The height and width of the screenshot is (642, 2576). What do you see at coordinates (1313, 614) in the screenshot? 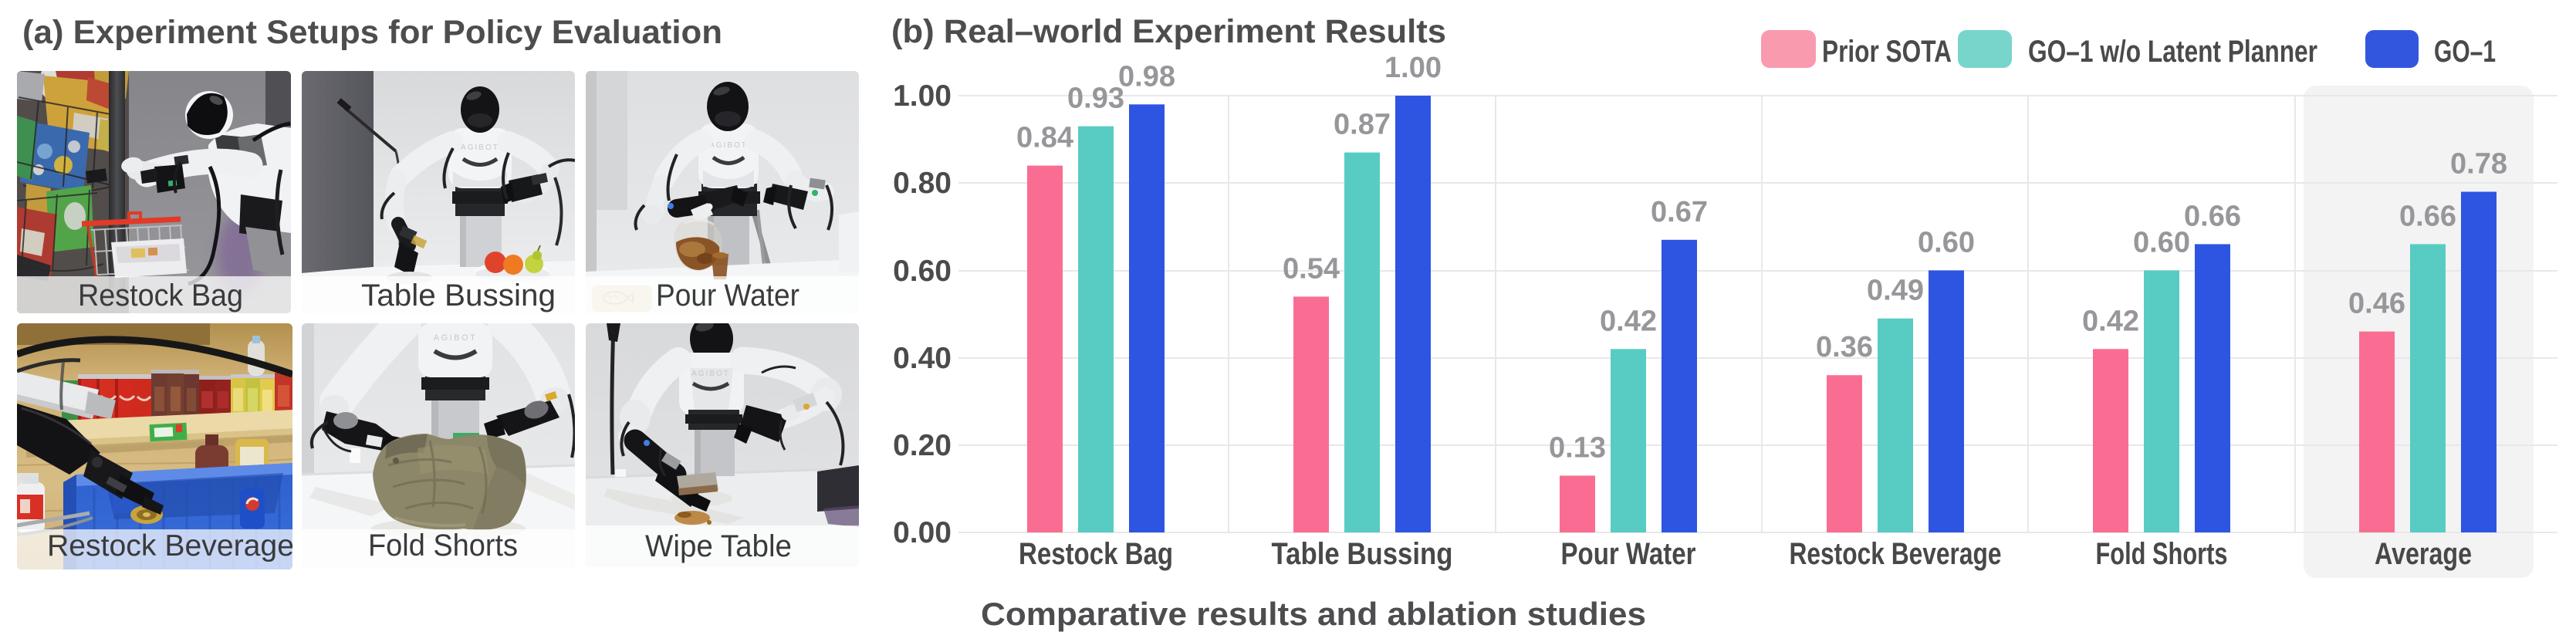
I see `svg-text:Comparative results and ablati: Comparative results and ablation studies` at bounding box center [1313, 614].